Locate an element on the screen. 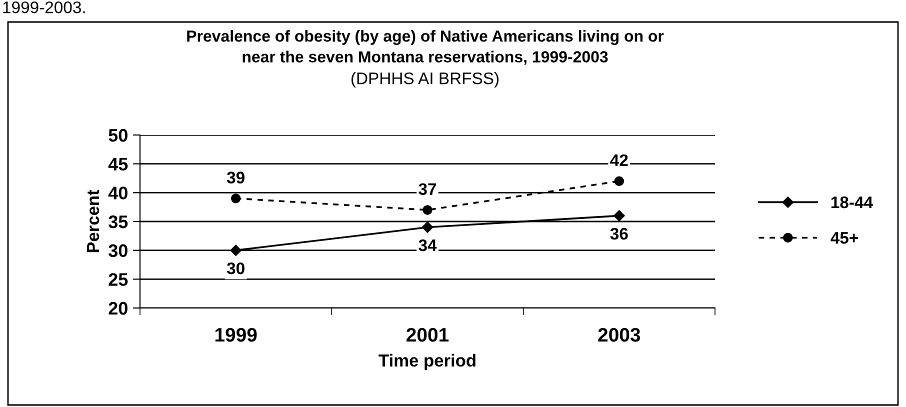 The width and height of the screenshot is (906, 407). x-axis-title: Time period is located at coordinates (427, 362).